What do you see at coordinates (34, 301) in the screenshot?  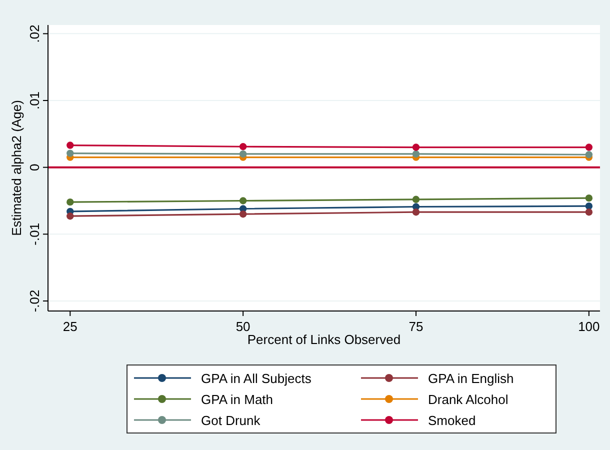 I see `y-tick-label: -.02` at bounding box center [34, 301].